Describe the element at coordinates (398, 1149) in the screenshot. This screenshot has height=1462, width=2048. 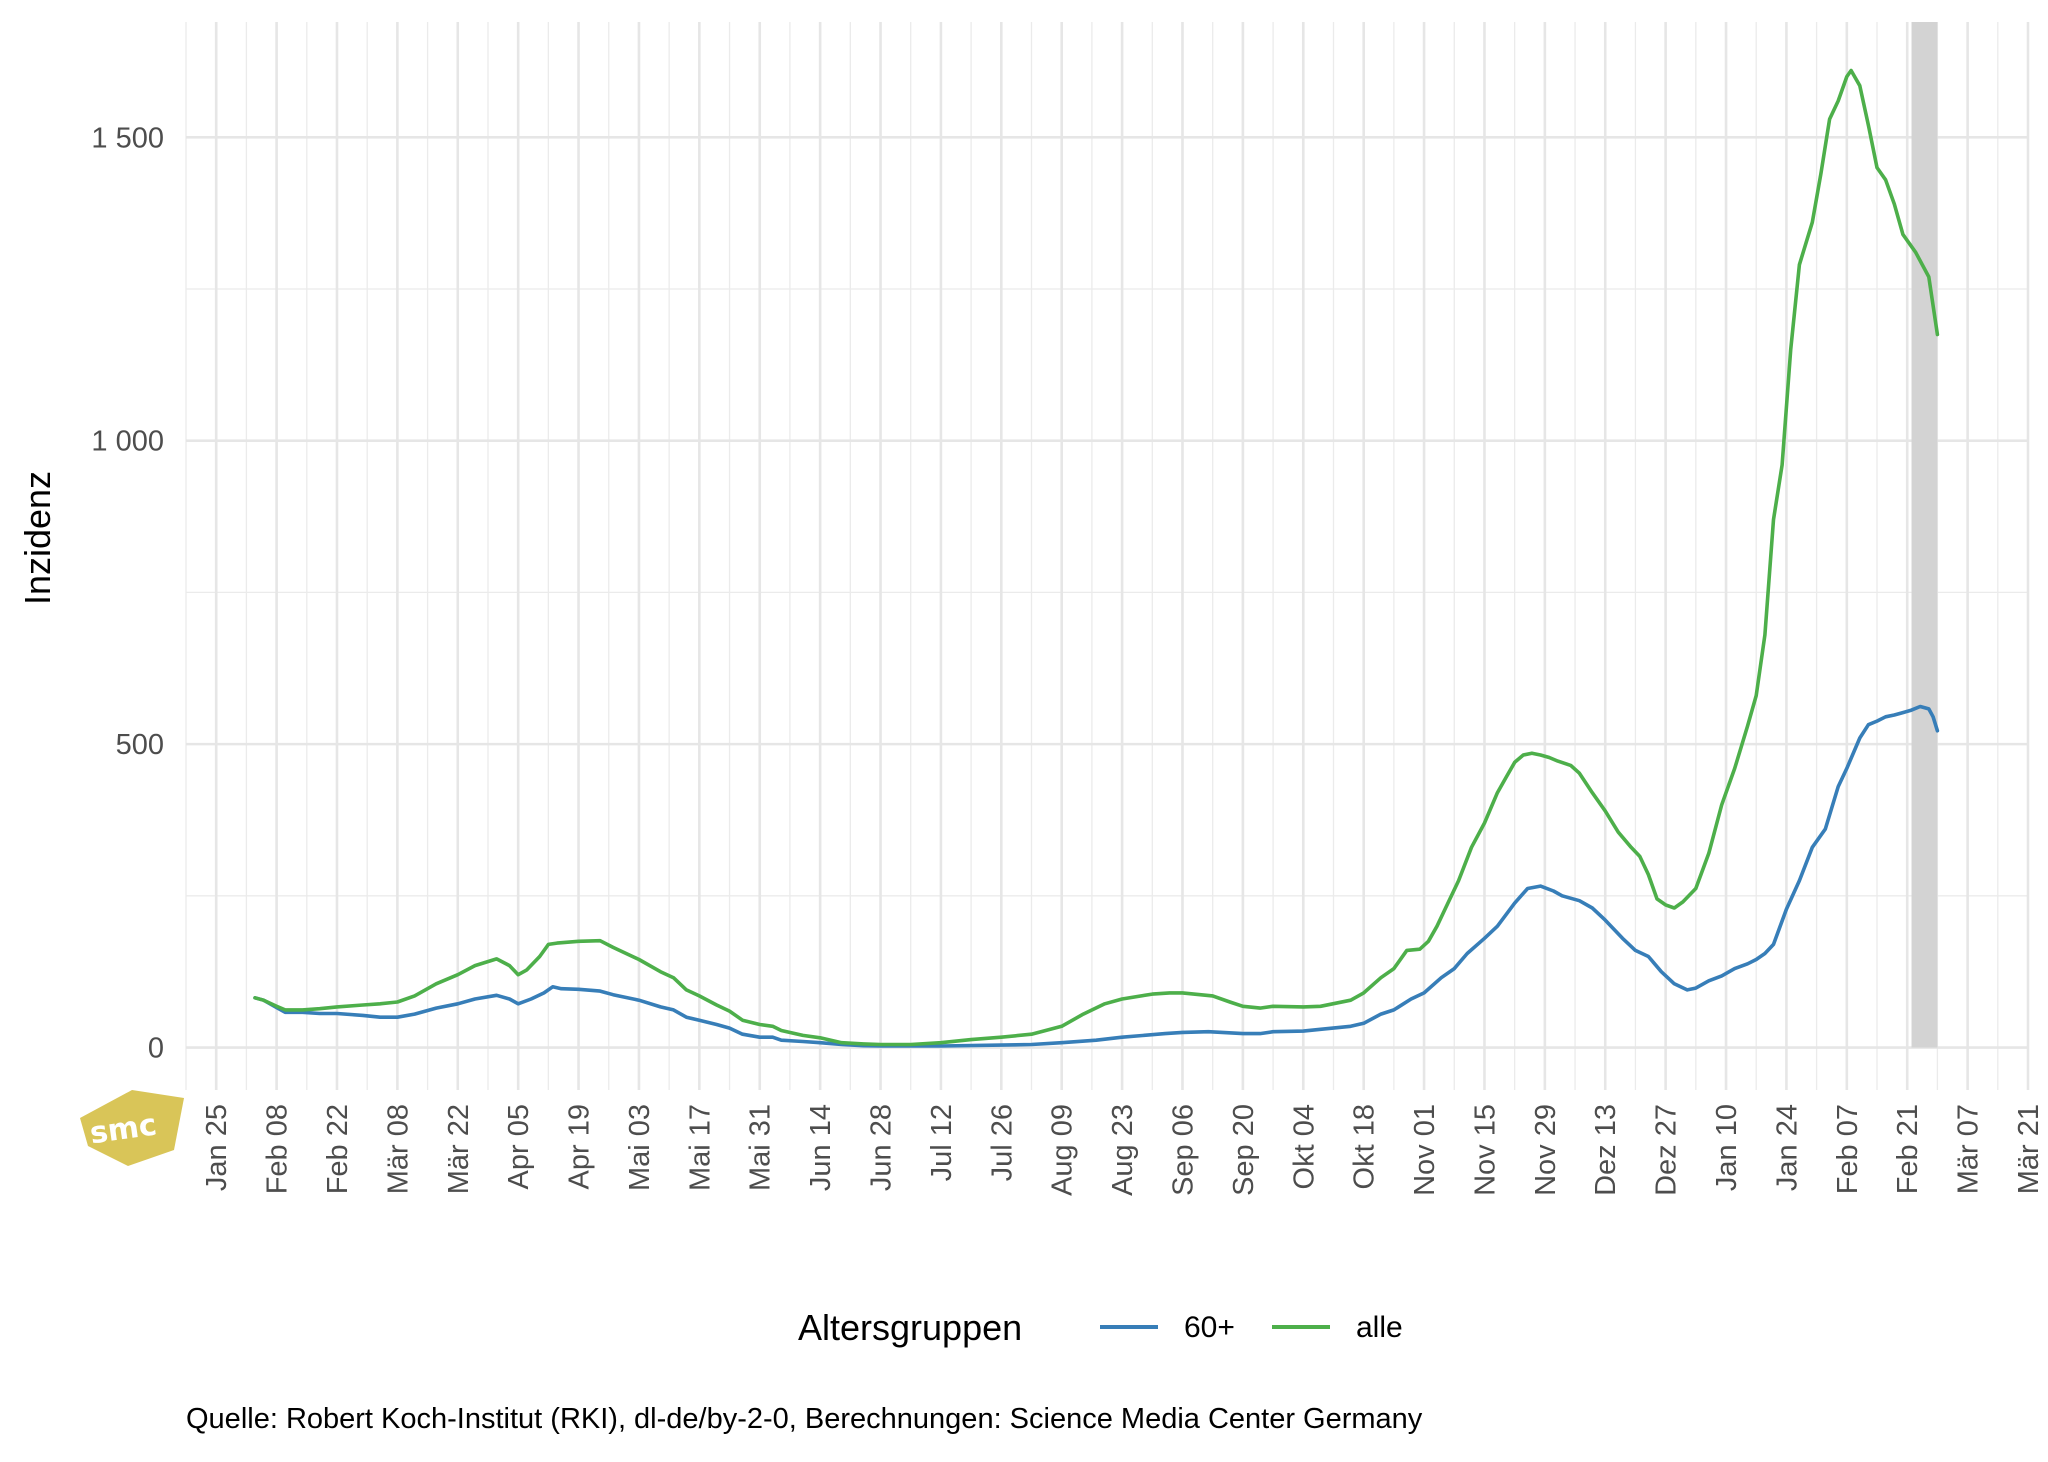
I see `x-tick-label: Mär 08` at that location.